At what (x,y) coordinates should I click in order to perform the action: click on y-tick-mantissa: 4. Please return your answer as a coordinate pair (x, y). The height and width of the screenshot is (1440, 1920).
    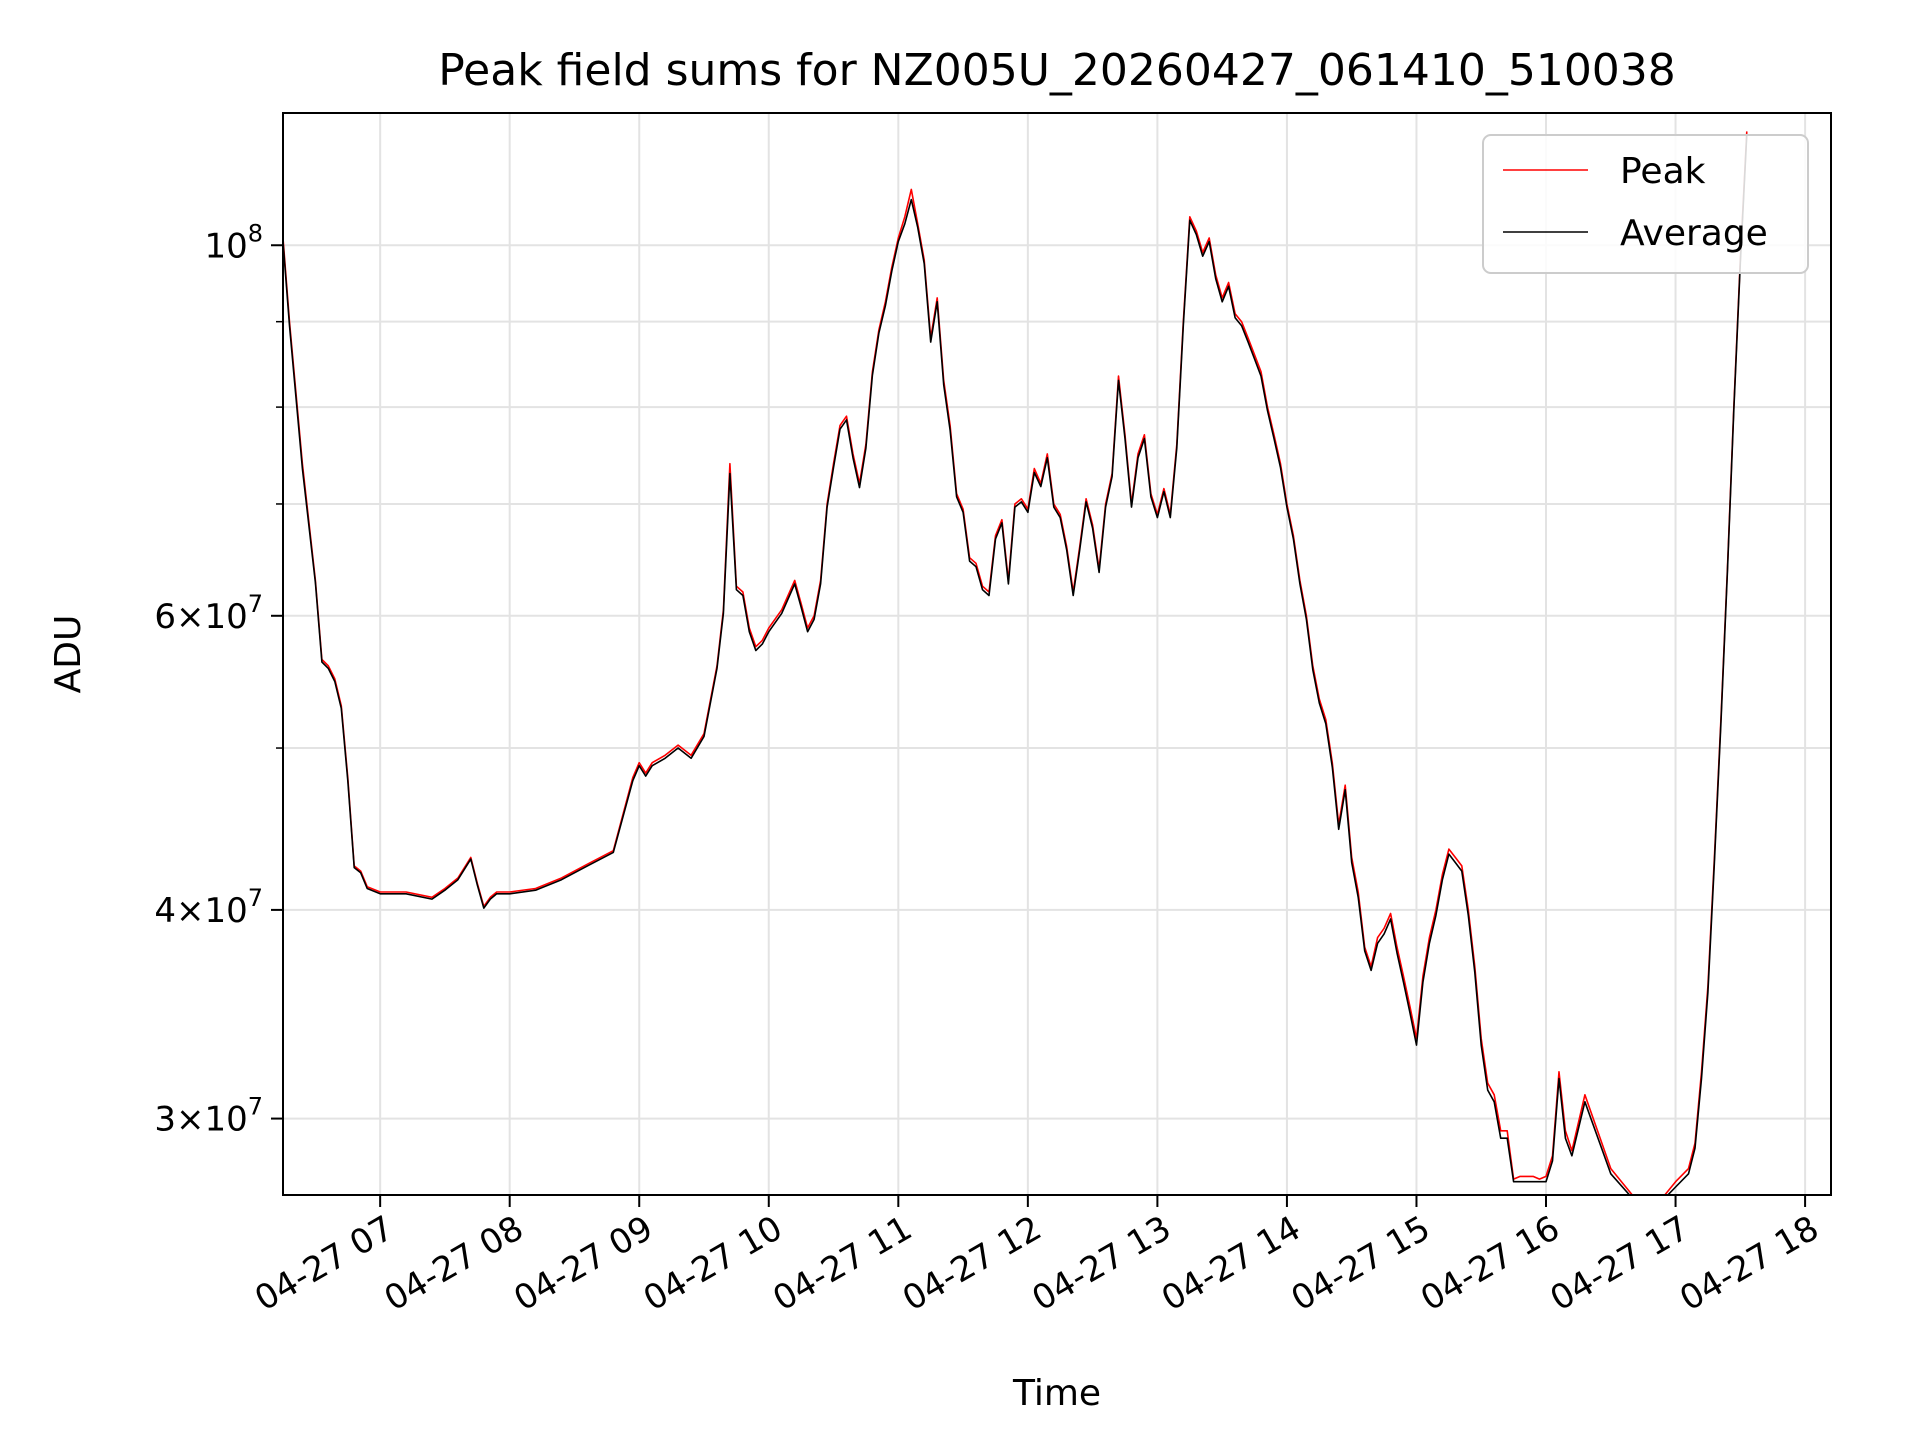
    Looking at the image, I should click on (165, 911).